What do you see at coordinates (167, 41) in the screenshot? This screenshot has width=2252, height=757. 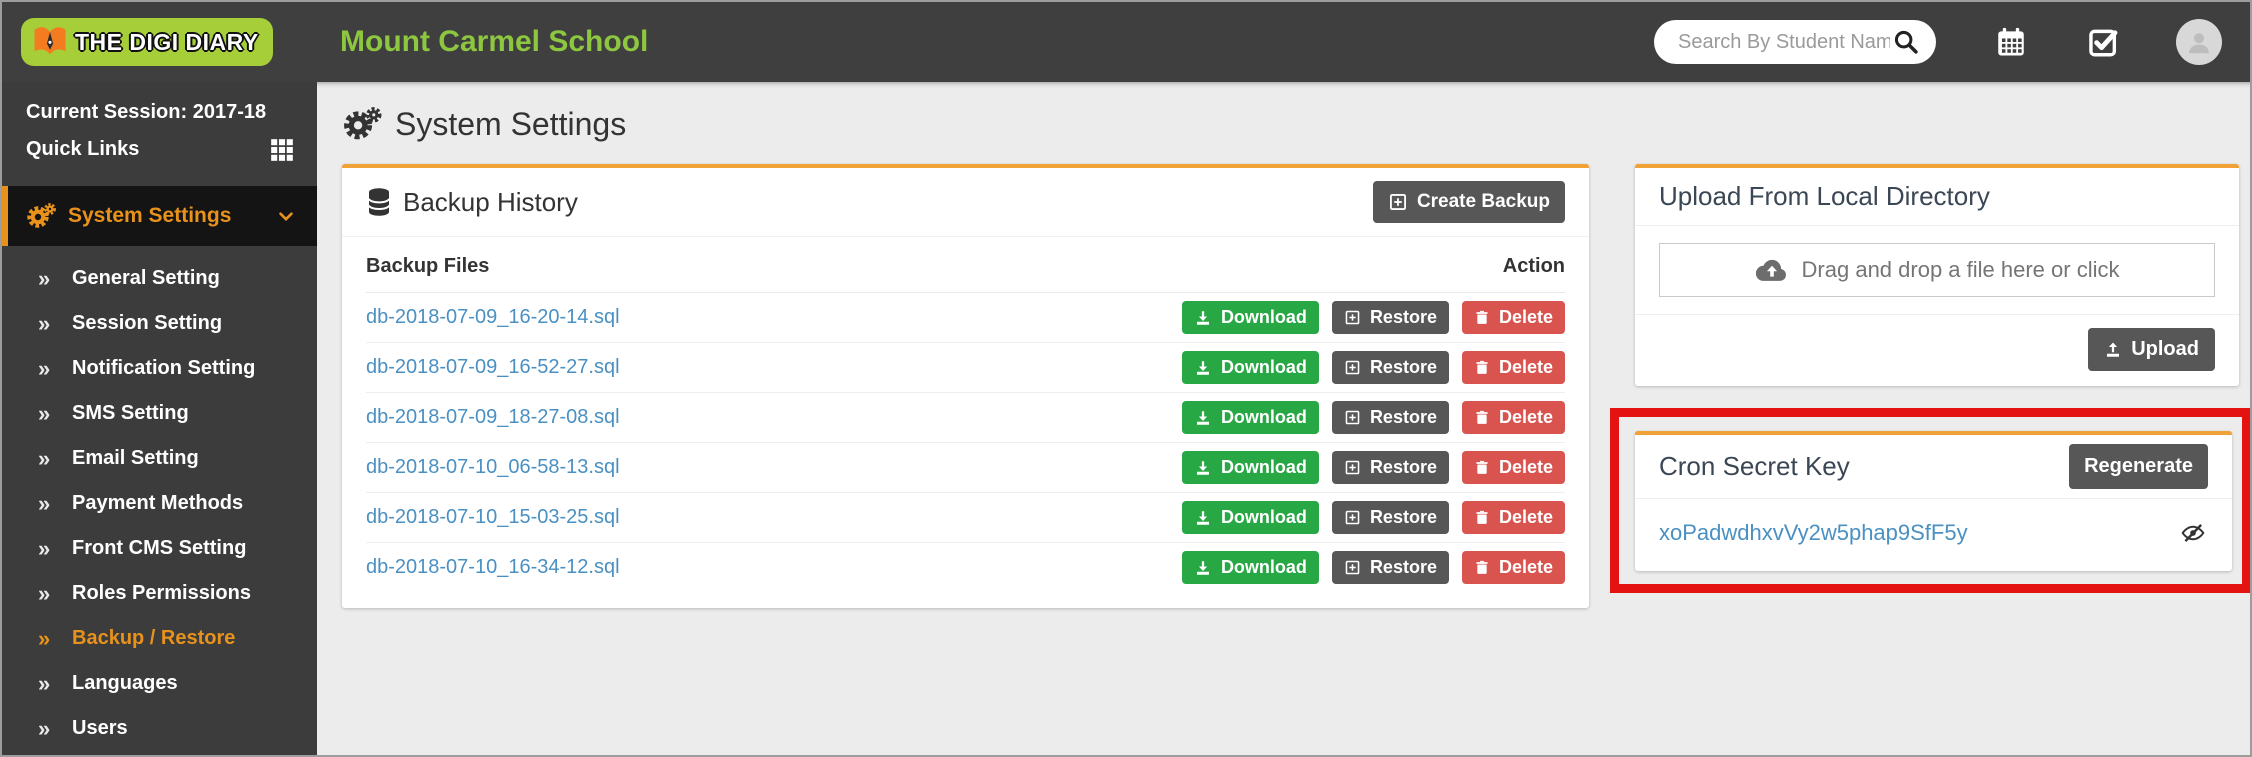 I see `logo-text: THE DIGI DIARY` at bounding box center [167, 41].